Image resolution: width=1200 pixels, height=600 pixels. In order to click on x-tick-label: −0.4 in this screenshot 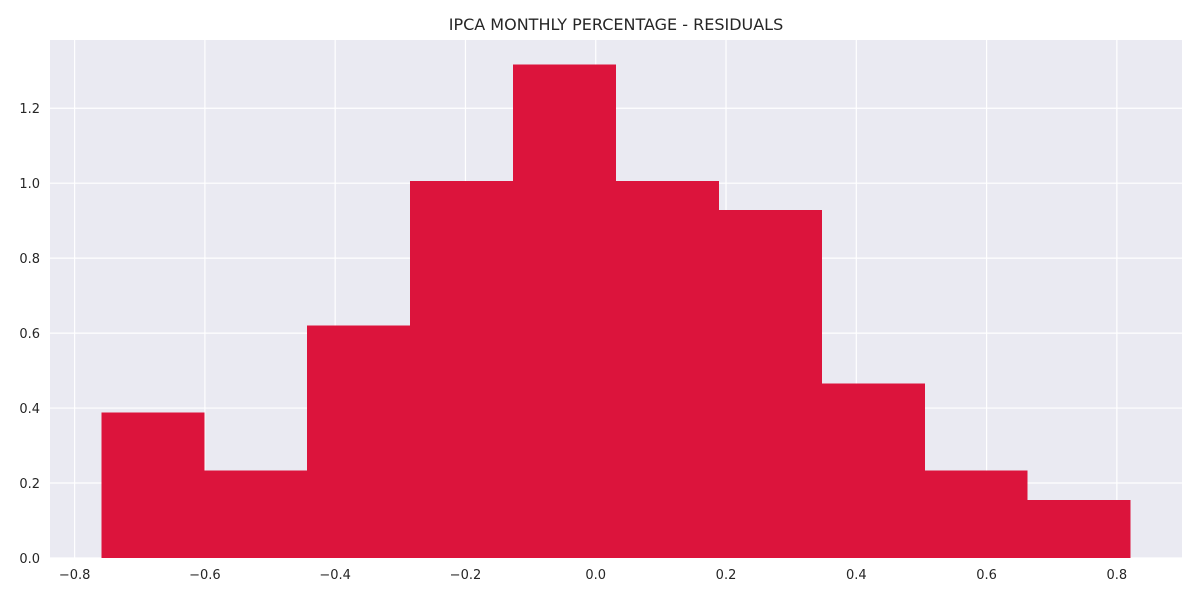, I will do `click(335, 575)`.